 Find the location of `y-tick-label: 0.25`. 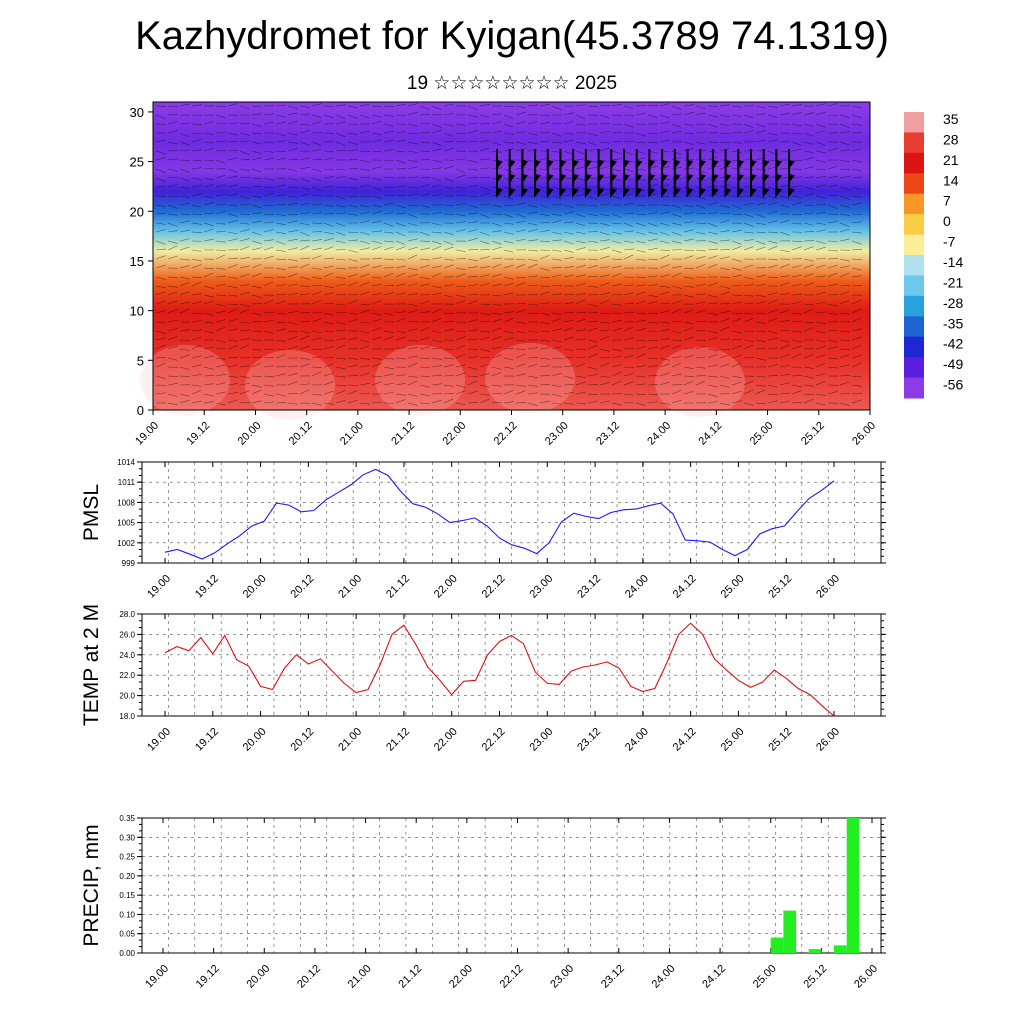

y-tick-label: 0.25 is located at coordinates (127, 857).